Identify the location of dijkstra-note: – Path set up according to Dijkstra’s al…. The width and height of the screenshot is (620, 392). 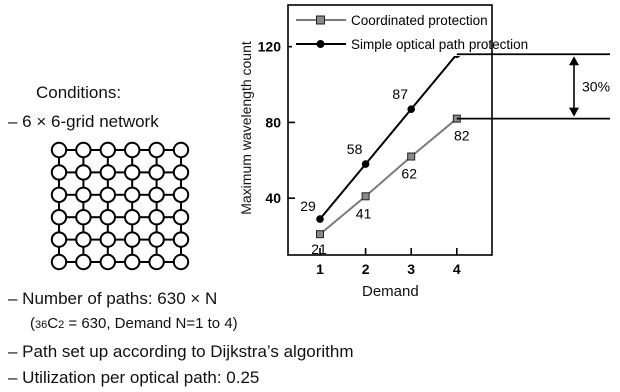
(181, 351).